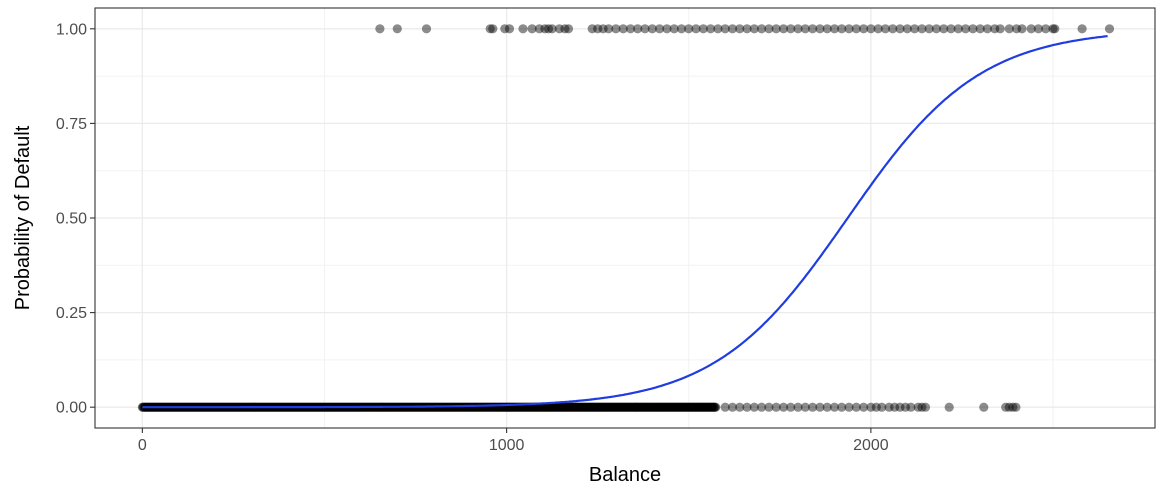 The width and height of the screenshot is (1157, 490). Describe the element at coordinates (23, 217) in the screenshot. I see `y-axis-title: Probability of Default` at that location.